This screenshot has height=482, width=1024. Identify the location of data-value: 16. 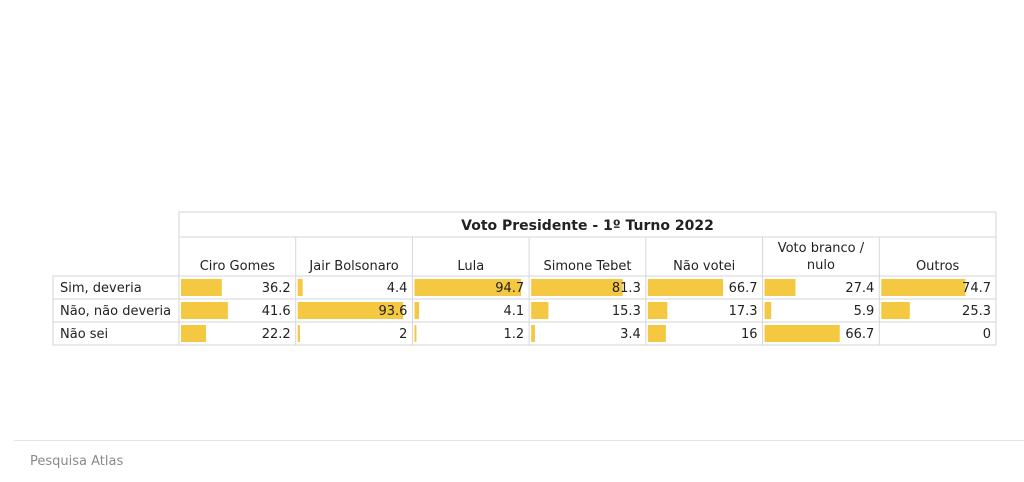
(749, 334).